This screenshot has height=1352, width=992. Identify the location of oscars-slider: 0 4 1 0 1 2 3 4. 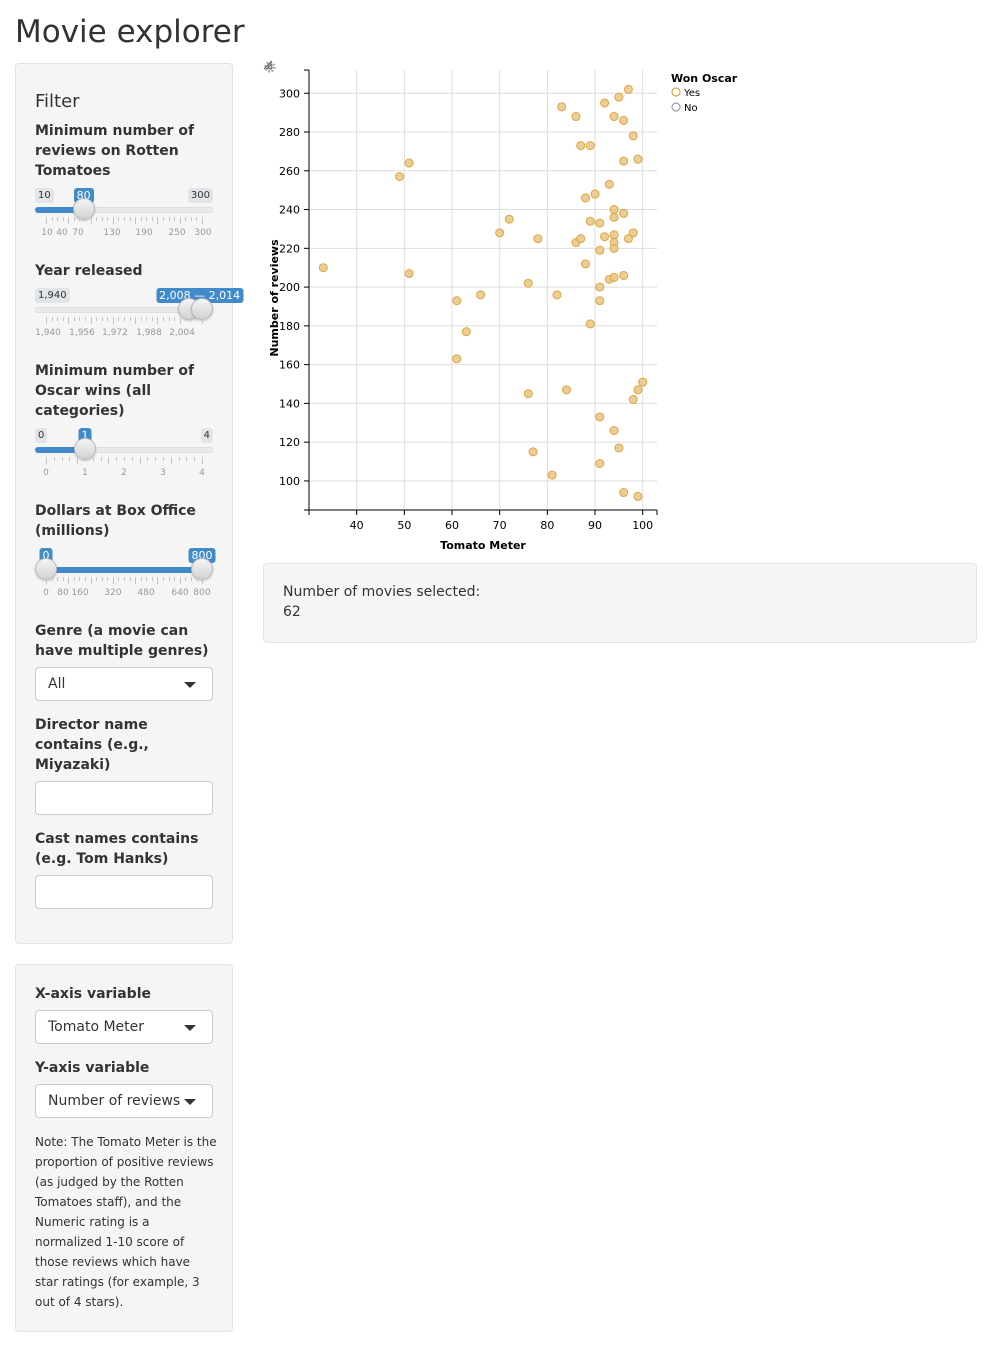
(124, 459).